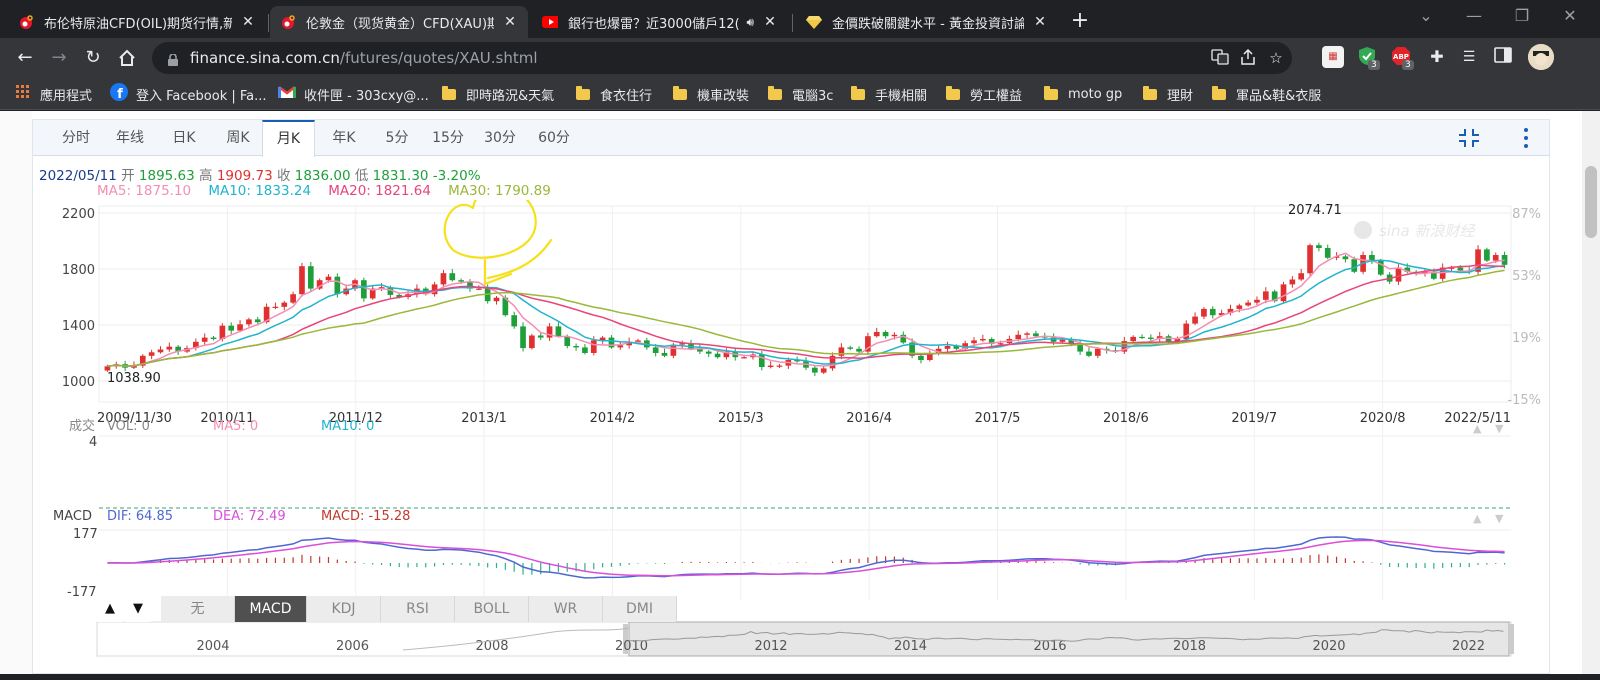 This screenshot has height=680, width=1600. Describe the element at coordinates (984, 94) in the screenshot. I see `bookmark-folder-labor: 勞工權益` at that location.